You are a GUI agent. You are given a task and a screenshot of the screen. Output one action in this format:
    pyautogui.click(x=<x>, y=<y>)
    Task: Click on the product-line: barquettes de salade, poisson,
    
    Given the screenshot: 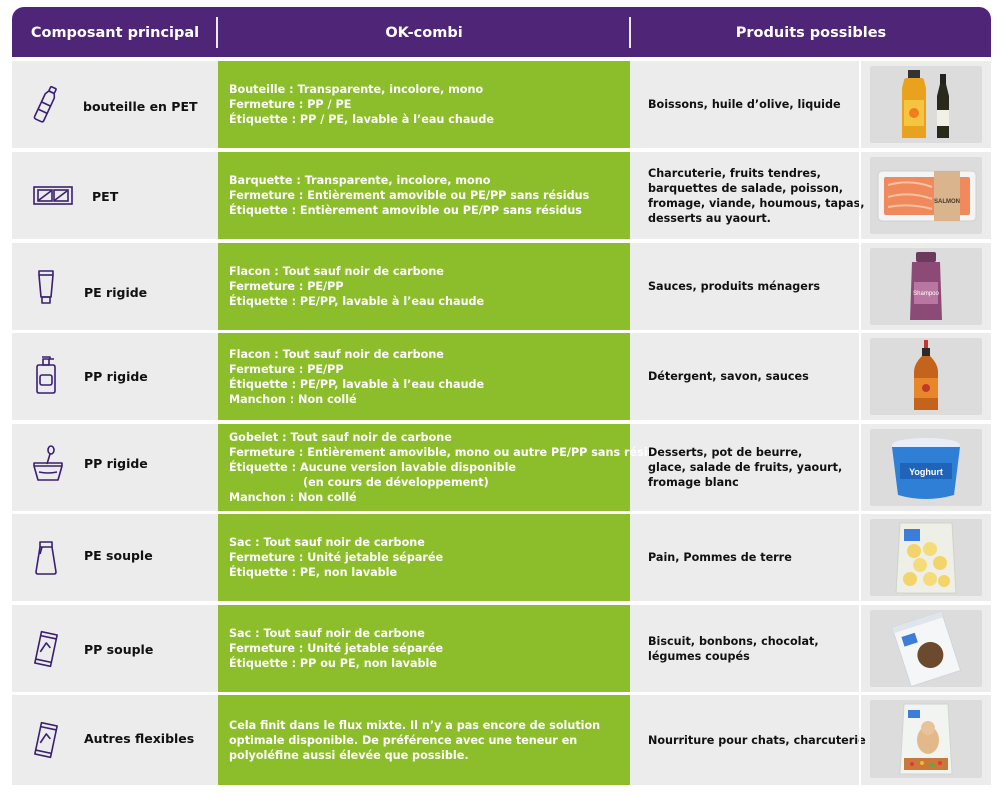 What is the action you would take?
    pyautogui.click(x=746, y=188)
    